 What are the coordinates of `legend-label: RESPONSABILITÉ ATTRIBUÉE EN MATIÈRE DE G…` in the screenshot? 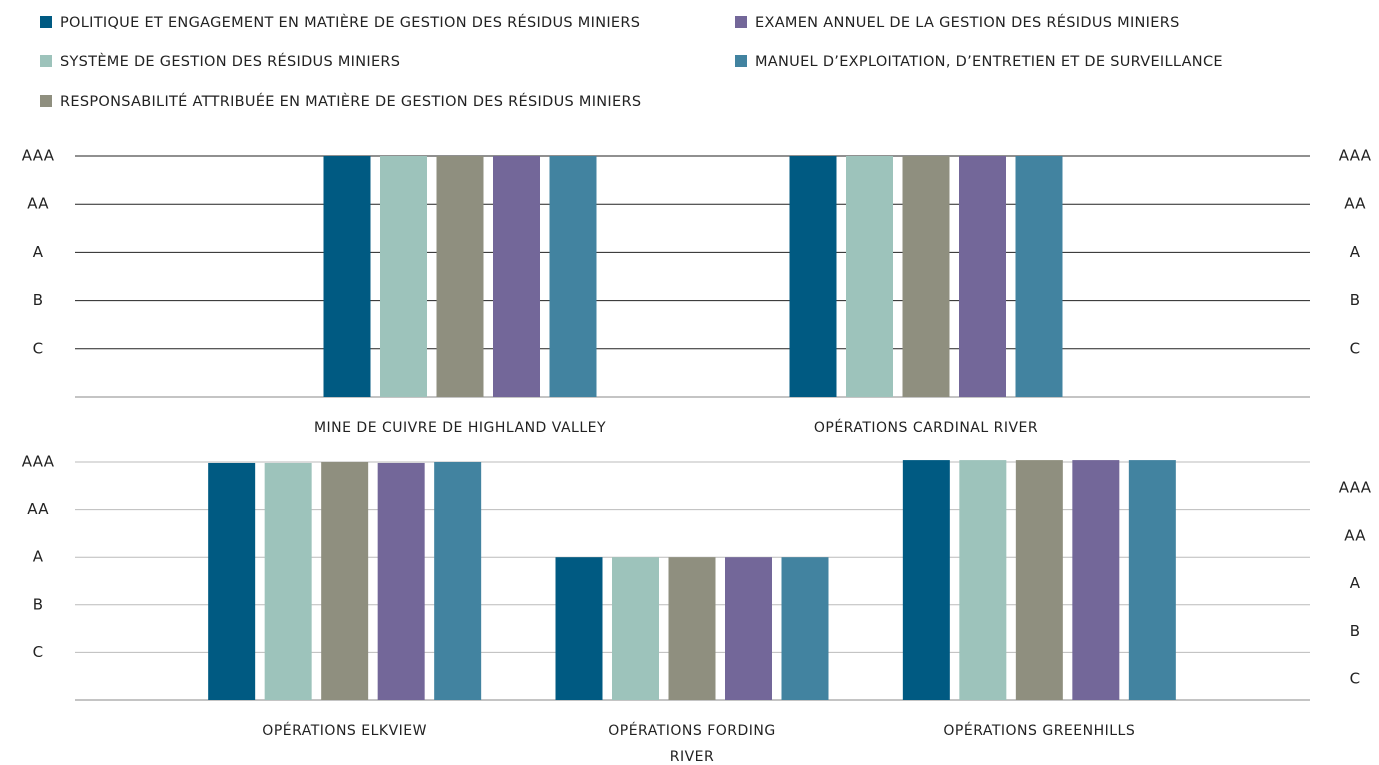 It's located at (350, 101).